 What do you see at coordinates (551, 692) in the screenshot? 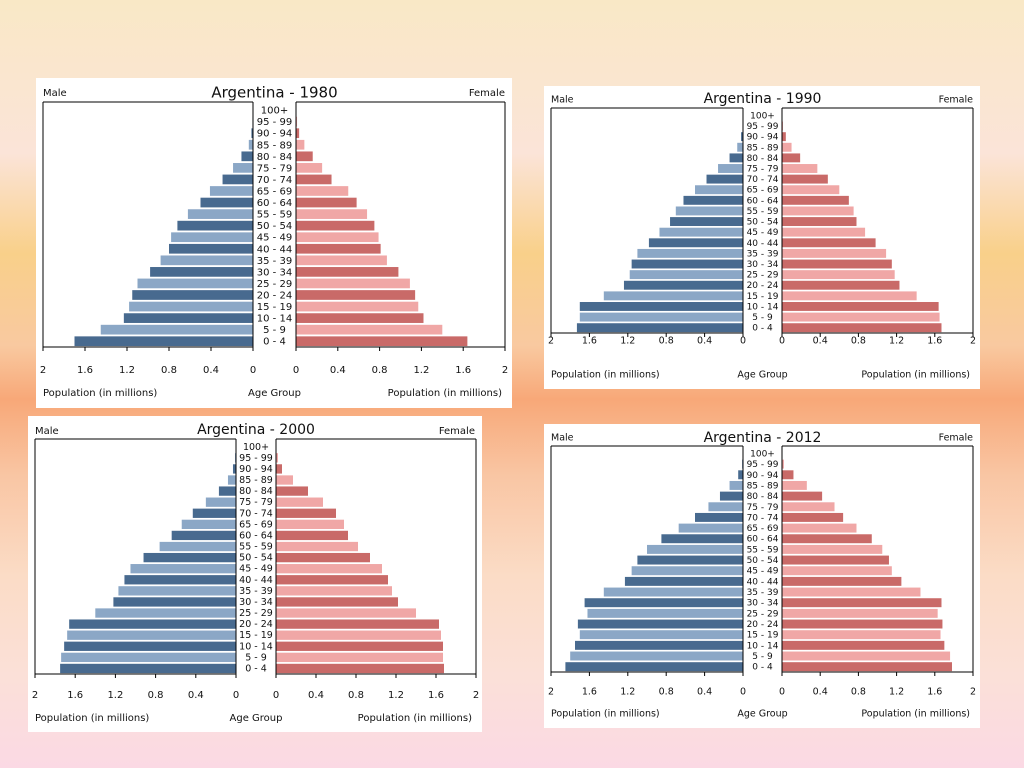
I see `male-tick-label: 2` at bounding box center [551, 692].